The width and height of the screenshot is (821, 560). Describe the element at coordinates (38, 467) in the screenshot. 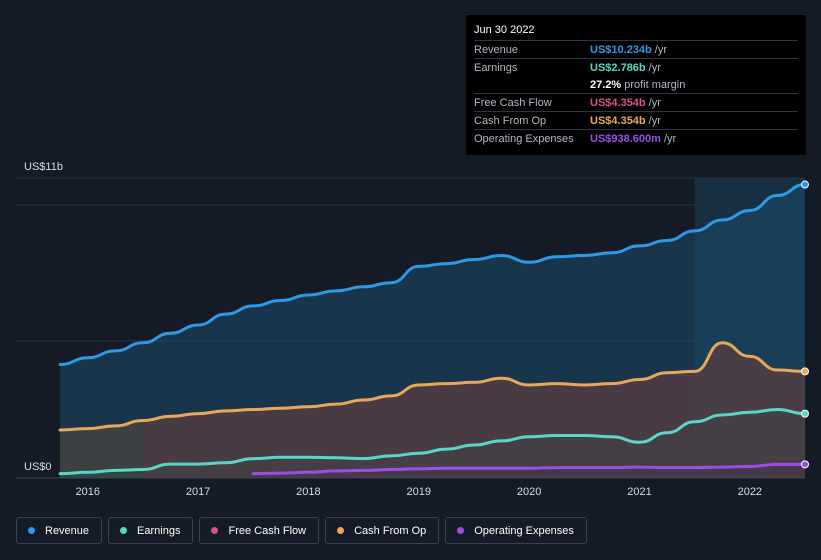

I see `y-axis-bottom-label: US$0` at that location.